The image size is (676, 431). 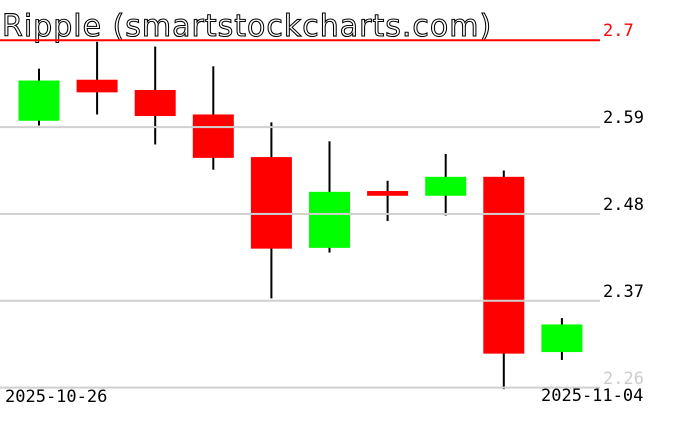 I want to click on y-axis-label-2.48: 2.48, so click(x=623, y=204).